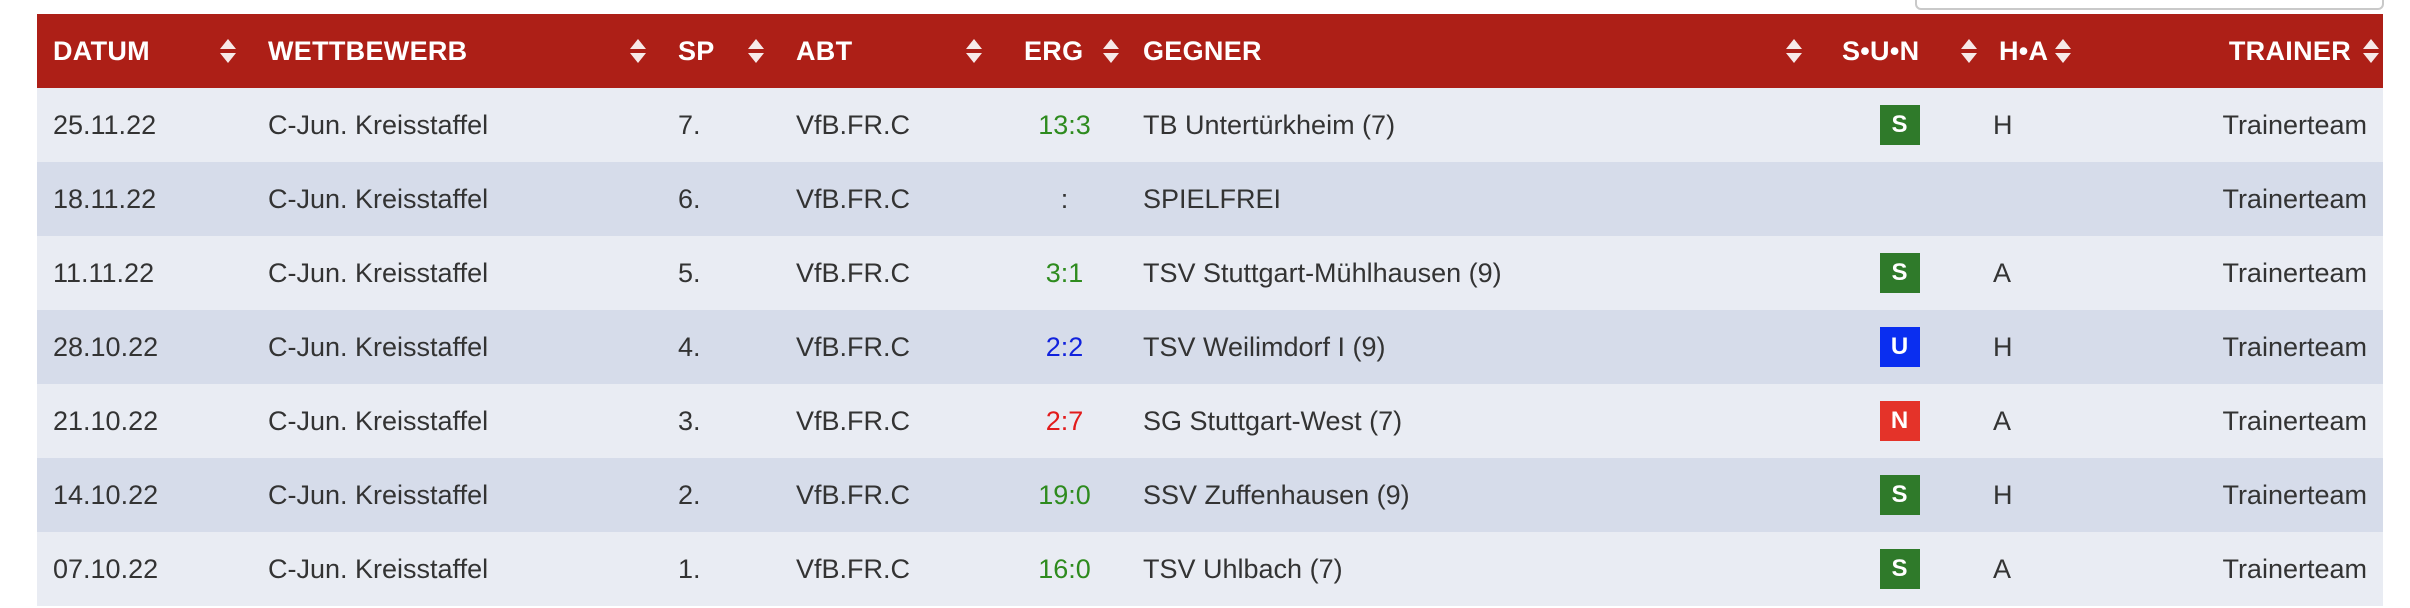  What do you see at coordinates (368, 50) in the screenshot?
I see `column-header-label: WETTBEWERB` at bounding box center [368, 50].